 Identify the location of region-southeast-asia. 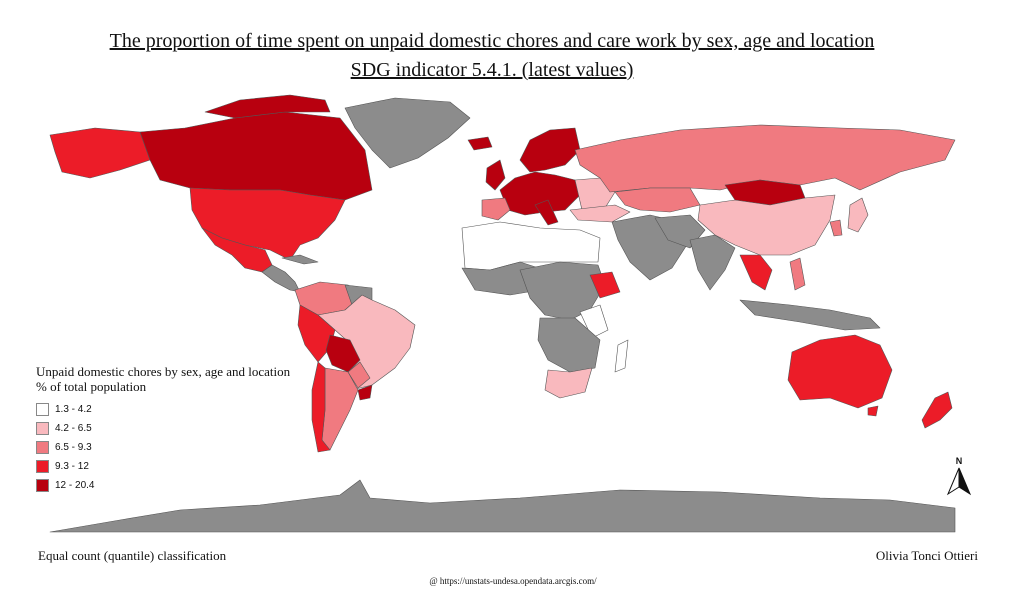
(756, 272).